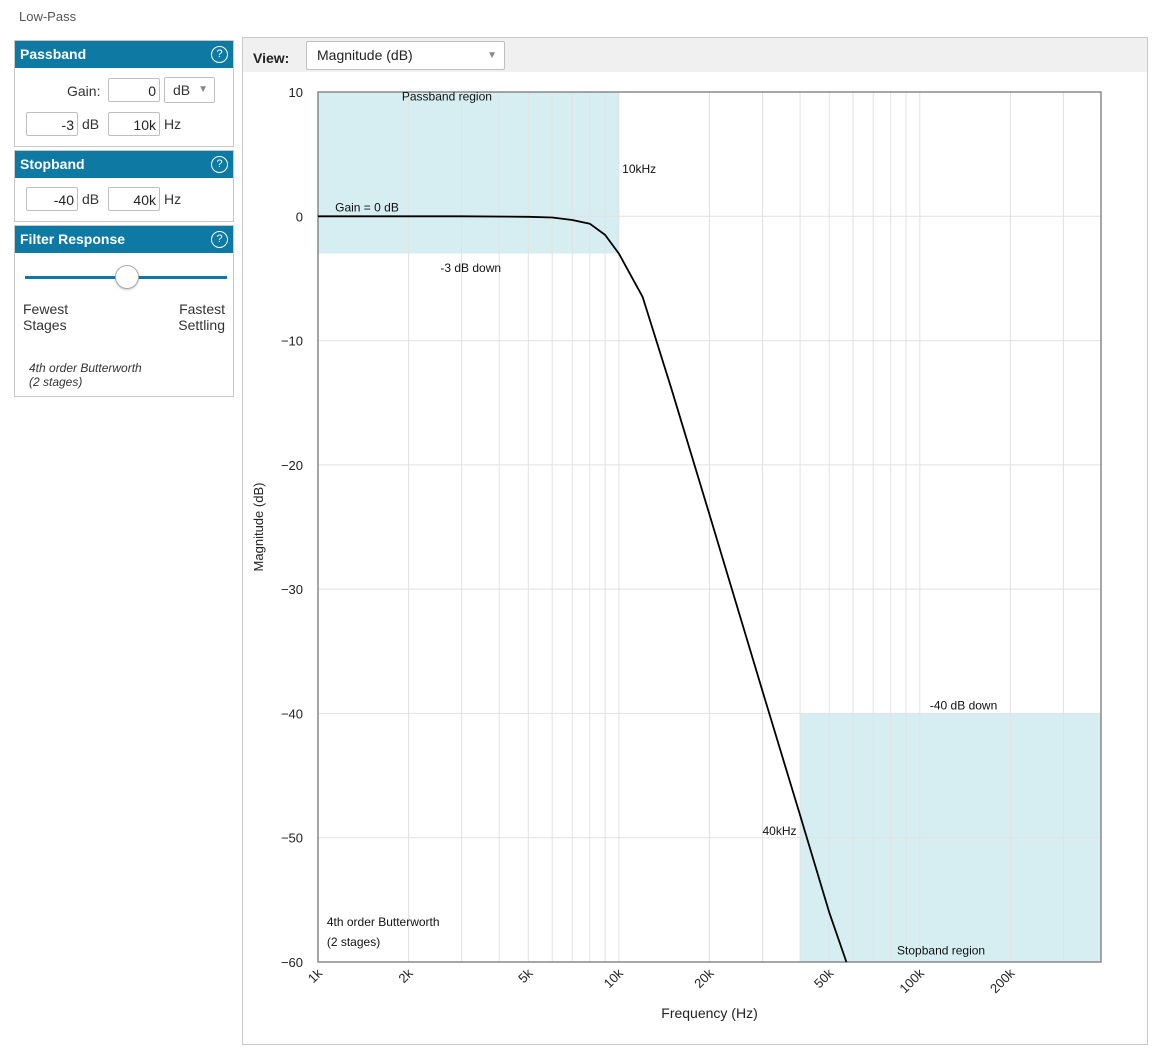  I want to click on y-tick-label: −30, so click(292, 589).